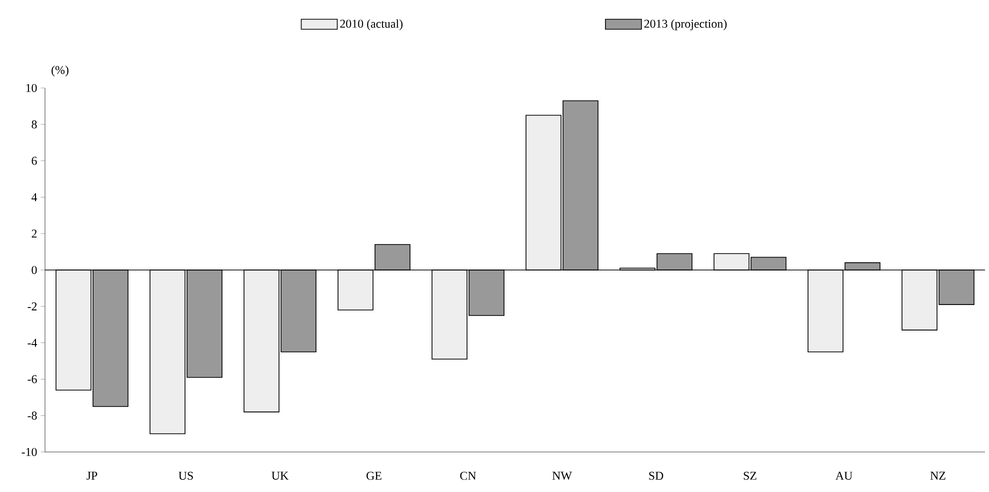 The width and height of the screenshot is (989, 492). Describe the element at coordinates (32, 306) in the screenshot. I see `y-tick-label: -2` at that location.